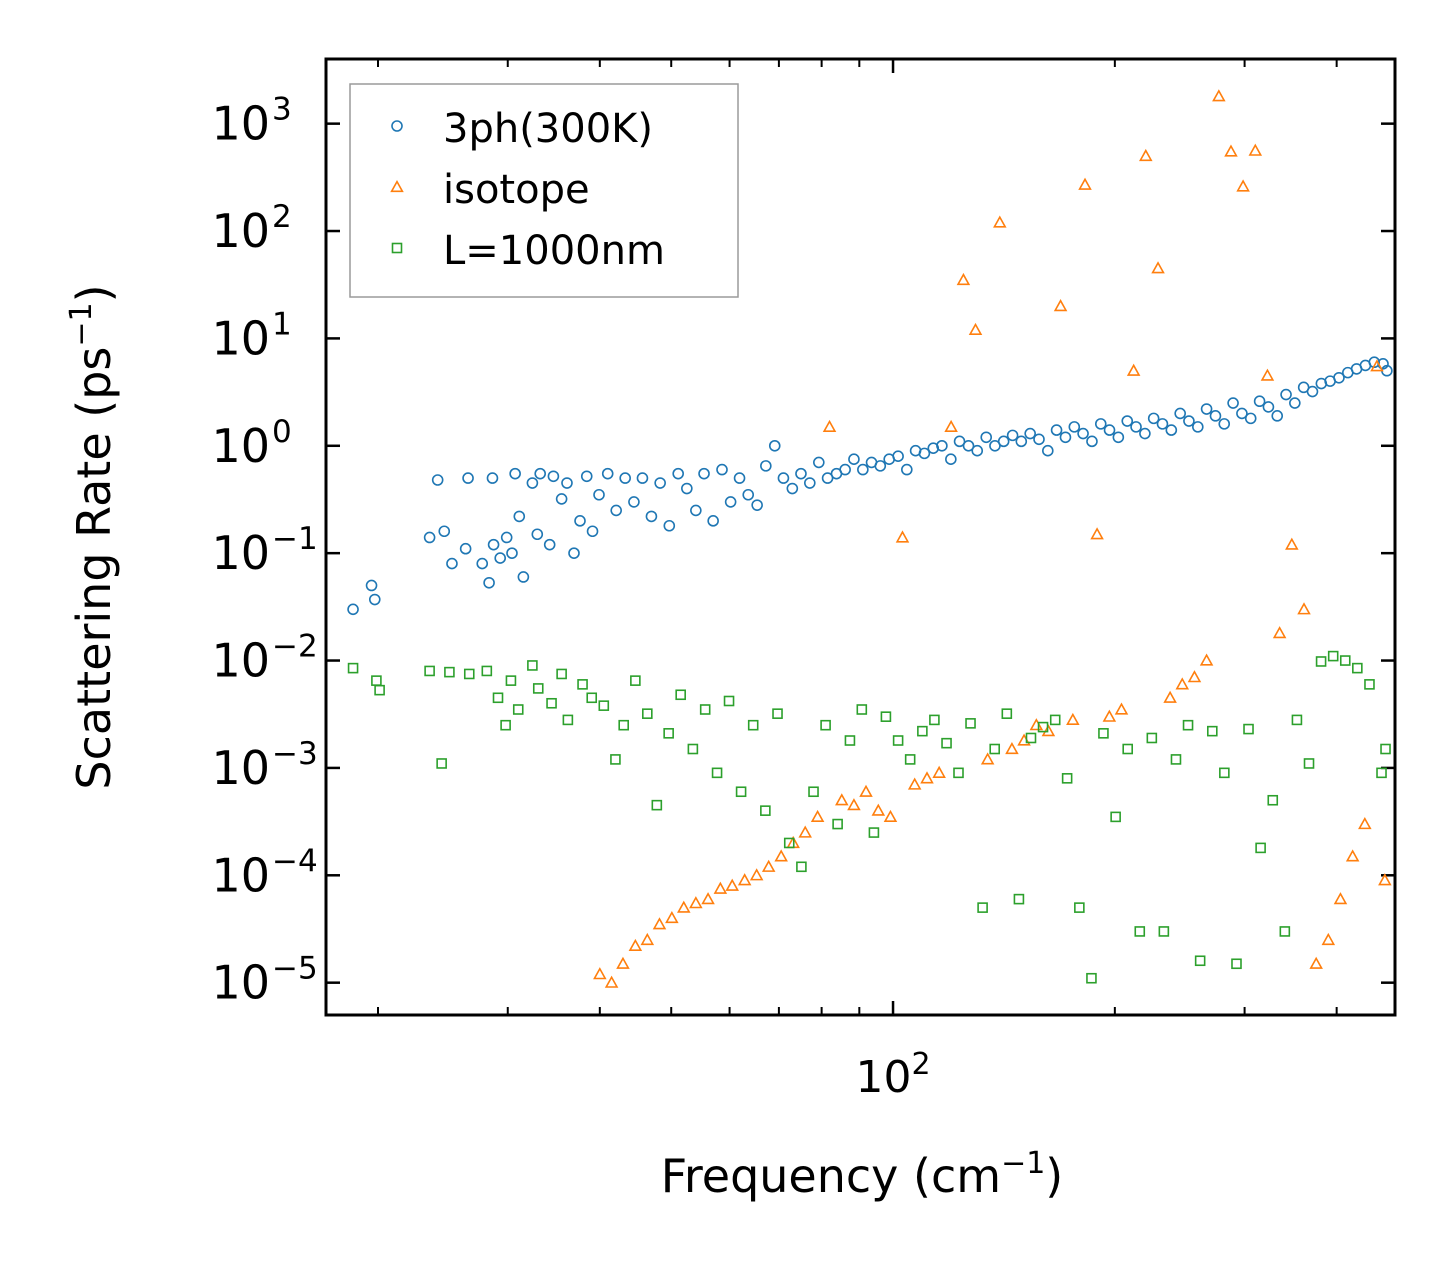  Describe the element at coordinates (870, 486) in the screenshot. I see `series-circle` at that location.